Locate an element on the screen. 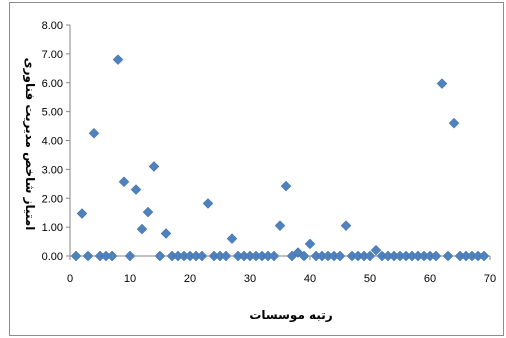 The image size is (506, 338). y-tick-label: 2.00 is located at coordinates (52, 199).